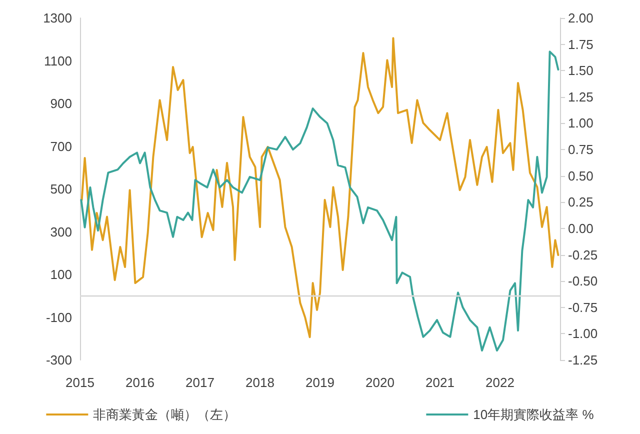 This screenshot has width=640, height=434. Describe the element at coordinates (61, 189) in the screenshot. I see `y-tick-label: 500` at that location.